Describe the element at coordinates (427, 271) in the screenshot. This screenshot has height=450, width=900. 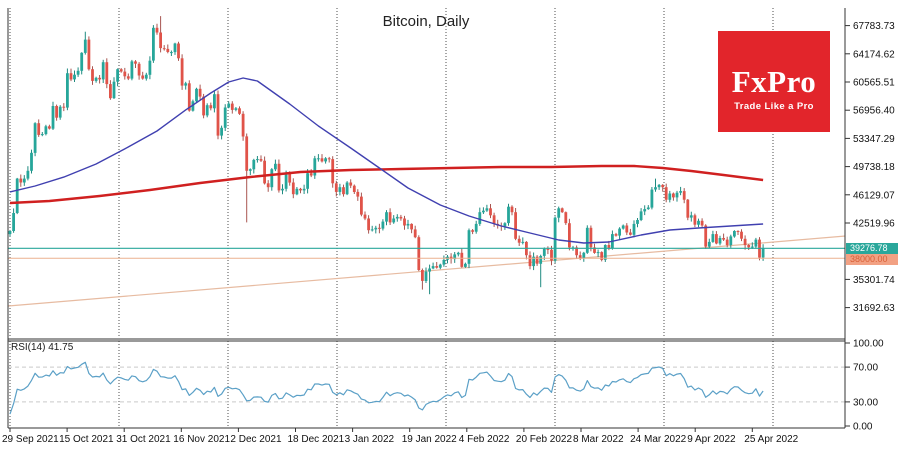
I see `trendline` at that location.